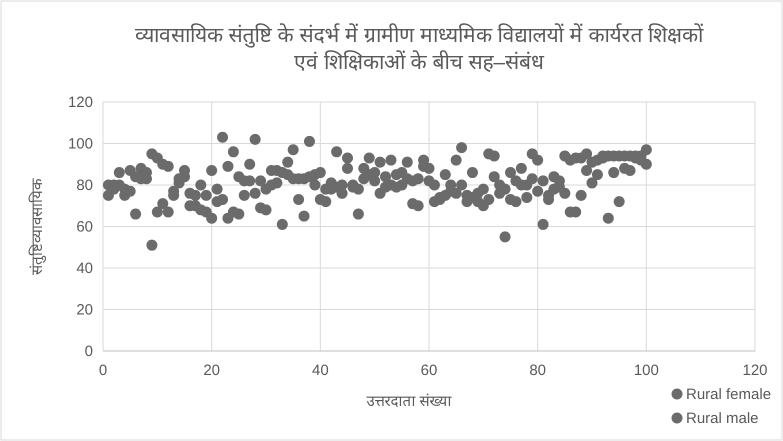  Describe the element at coordinates (729, 394) in the screenshot. I see `legend-label: Rural female` at that location.